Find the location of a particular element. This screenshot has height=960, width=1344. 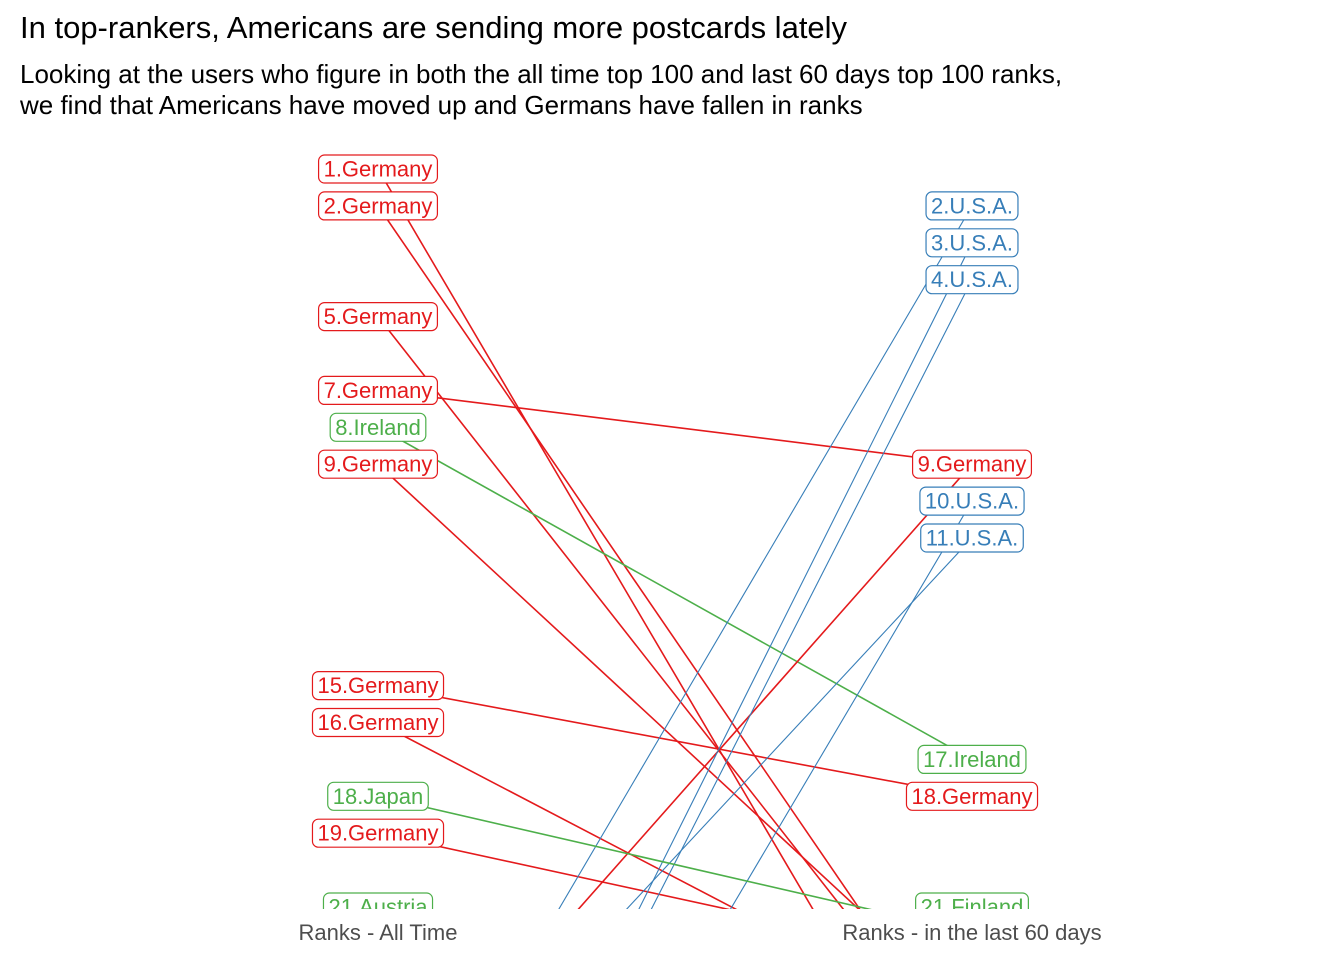

right-rank-label-text: 11.U.S.A. is located at coordinates (972, 538).